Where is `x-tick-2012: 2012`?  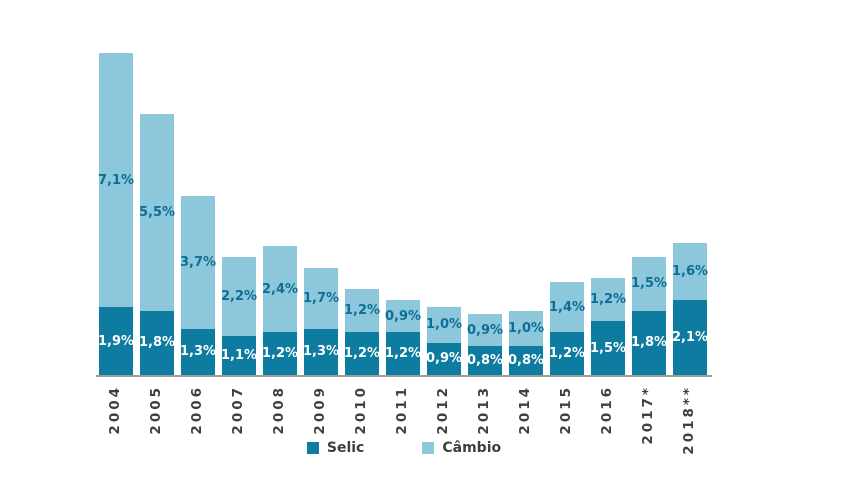 x-tick-2012: 2012 is located at coordinates (444, 410).